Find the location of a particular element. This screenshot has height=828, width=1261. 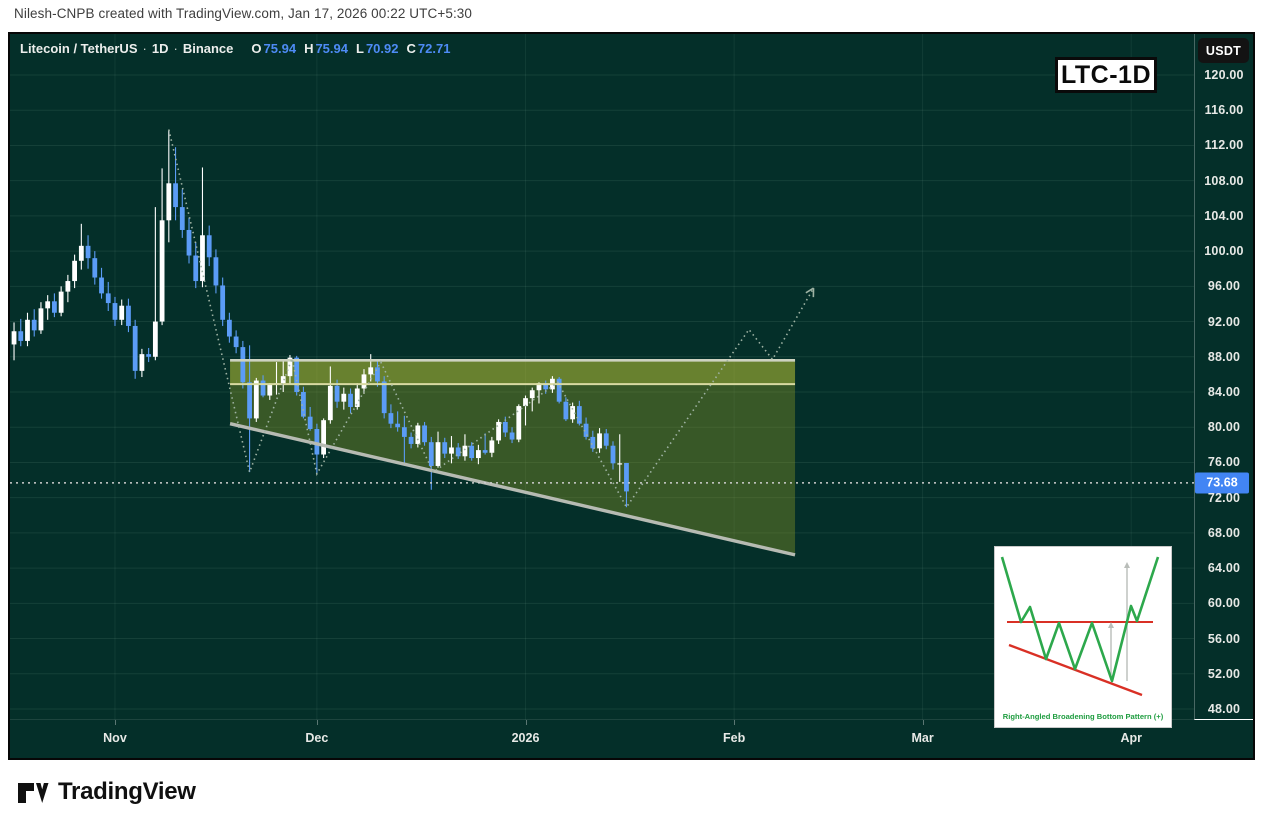

price-tick-label: 76.00 is located at coordinates (1224, 462).